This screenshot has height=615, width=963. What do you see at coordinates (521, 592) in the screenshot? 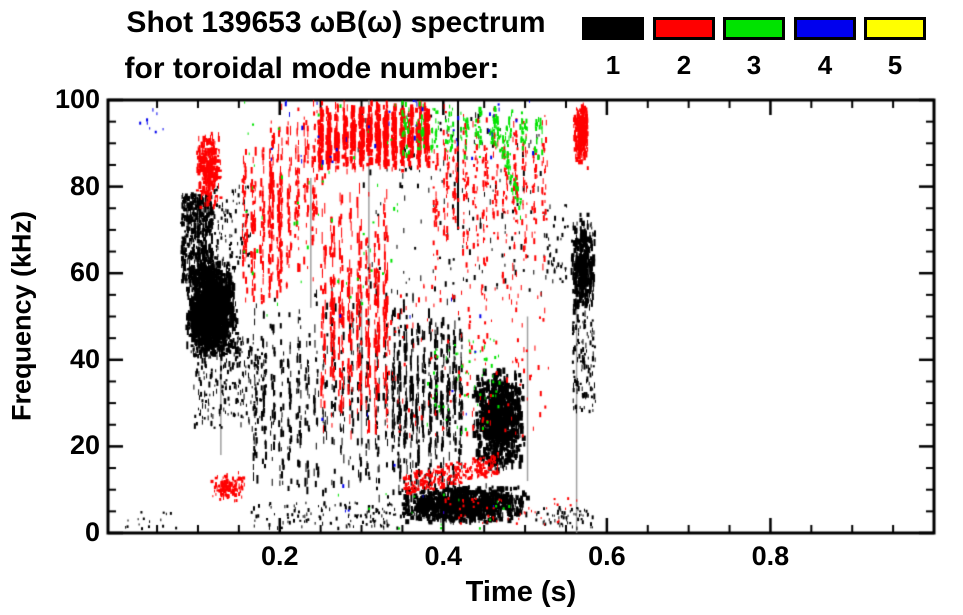
I see `x-axis-title: Time (s)` at bounding box center [521, 592].